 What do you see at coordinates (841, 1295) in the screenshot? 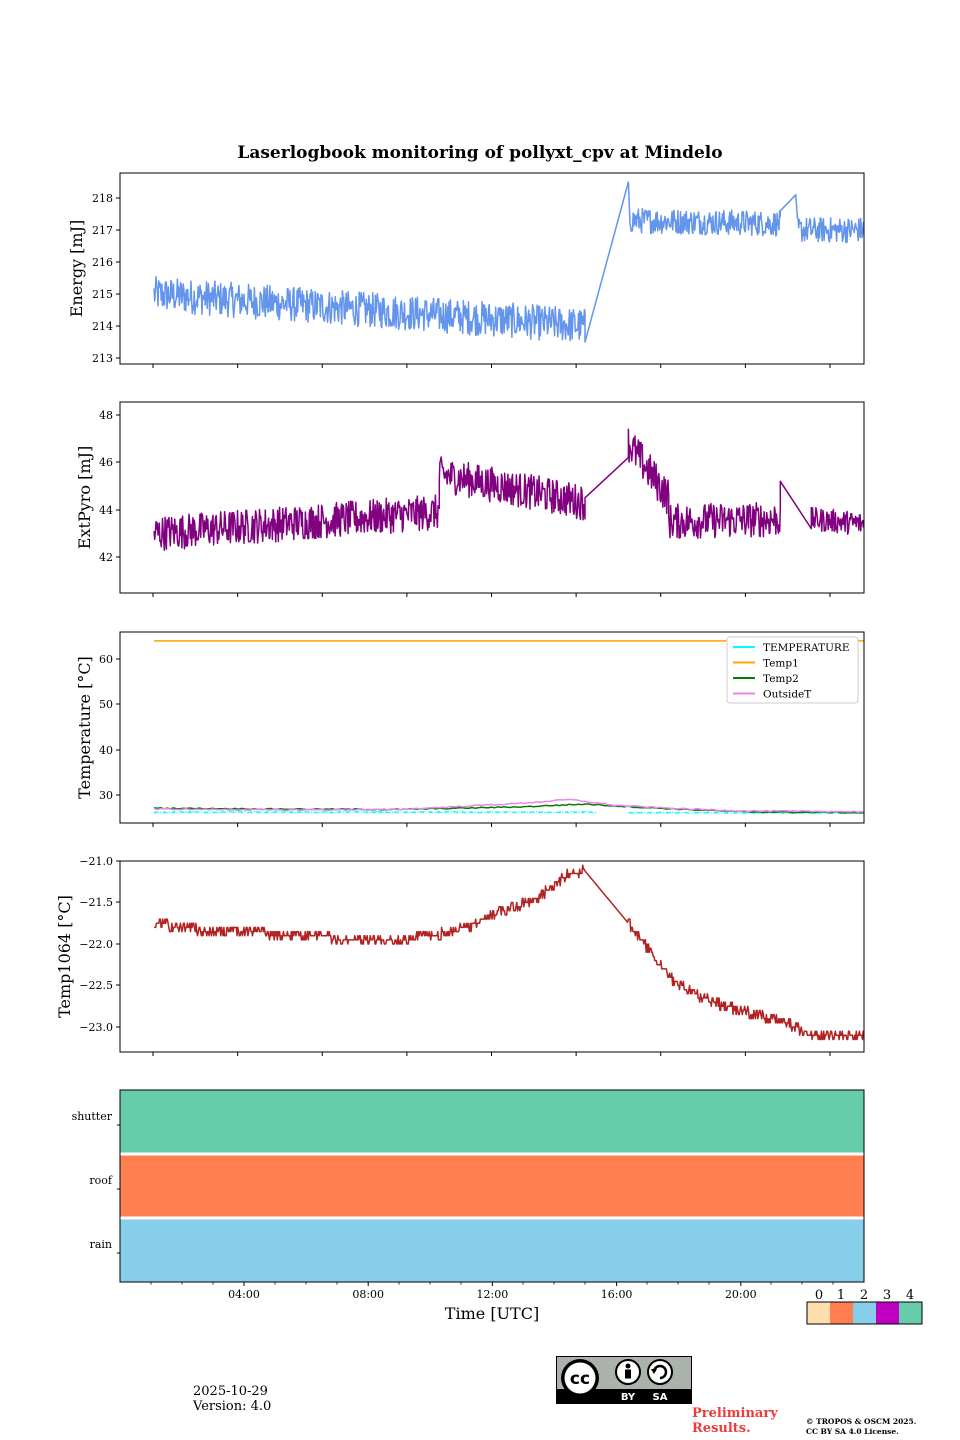
I see `colorbar-label-1: 1` at bounding box center [841, 1295].